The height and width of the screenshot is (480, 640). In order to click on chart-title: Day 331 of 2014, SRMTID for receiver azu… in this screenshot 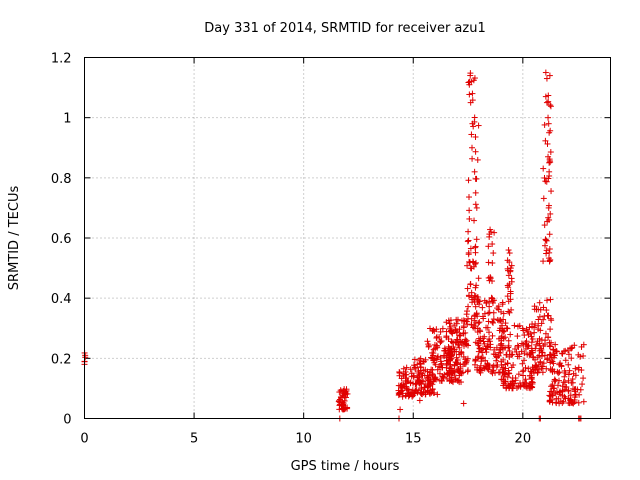, I will do `click(344, 28)`.